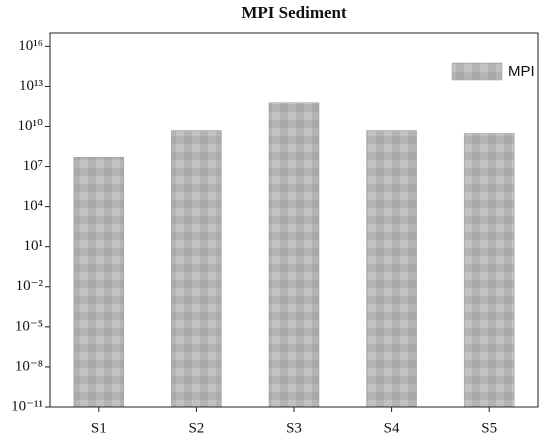 This screenshot has width=550, height=440. What do you see at coordinates (99, 428) in the screenshot?
I see `x-tick-label: S1` at bounding box center [99, 428].